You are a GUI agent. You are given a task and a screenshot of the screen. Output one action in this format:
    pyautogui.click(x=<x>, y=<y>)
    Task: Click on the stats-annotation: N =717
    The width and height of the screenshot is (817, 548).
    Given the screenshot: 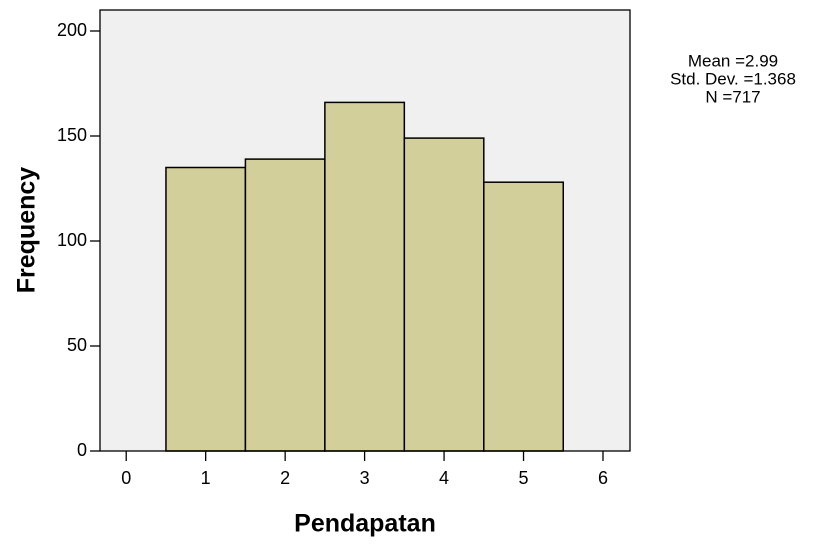 What is the action you would take?
    pyautogui.click(x=732, y=96)
    